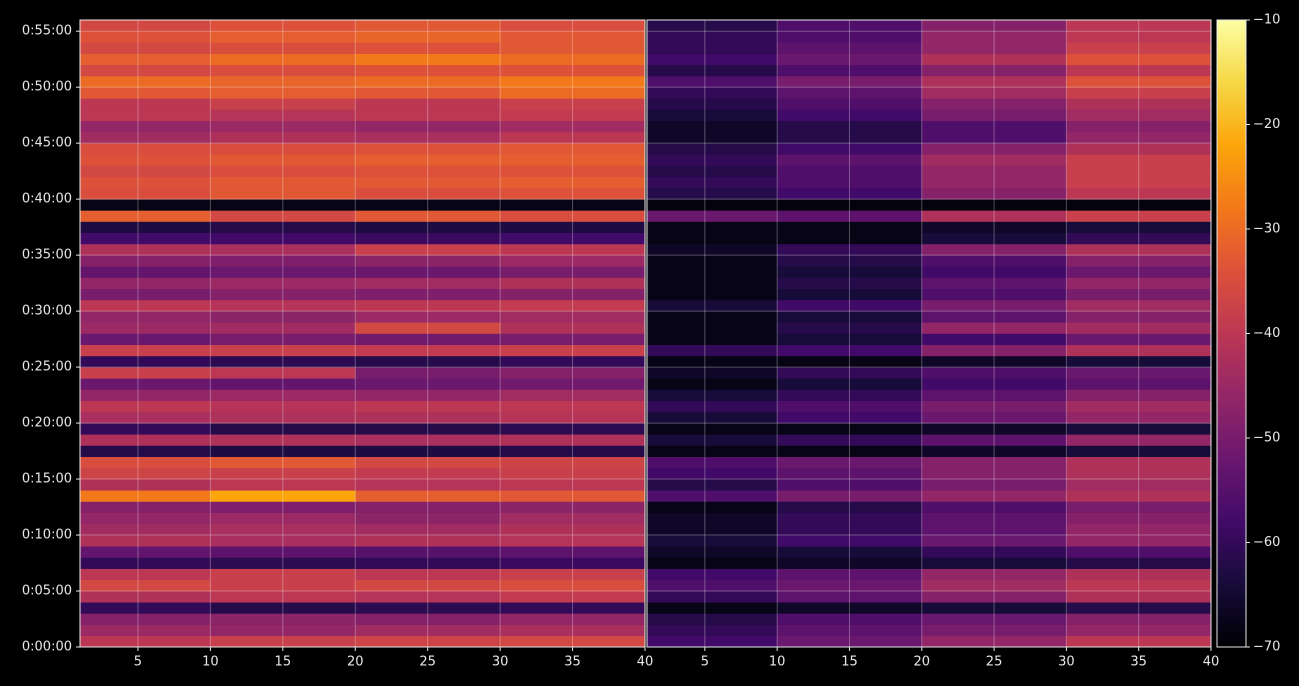 This screenshot has width=1299, height=686. Describe the element at coordinates (47, 87) in the screenshot. I see `y-tick-label: 0:50:00` at that location.